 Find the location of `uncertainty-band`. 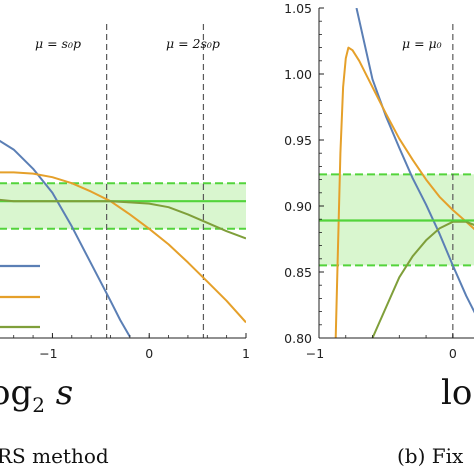

uncertainty-band is located at coordinates (123, 206).